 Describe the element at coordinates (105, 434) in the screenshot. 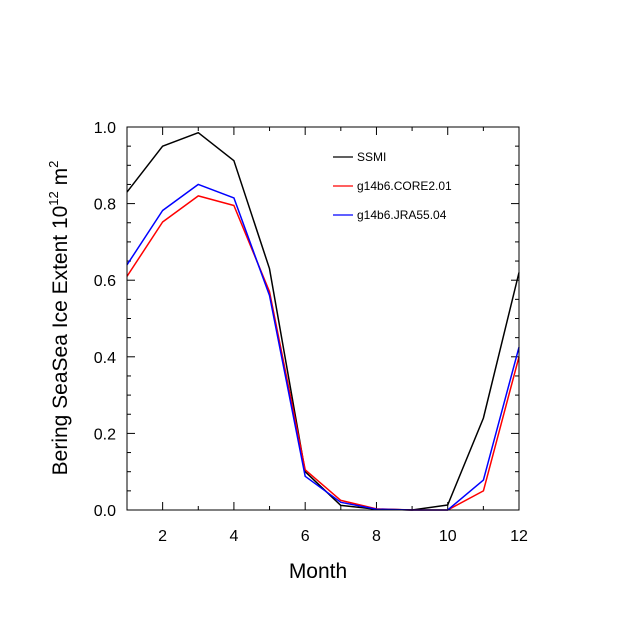

I see `y-tick-label: 0.2` at that location.